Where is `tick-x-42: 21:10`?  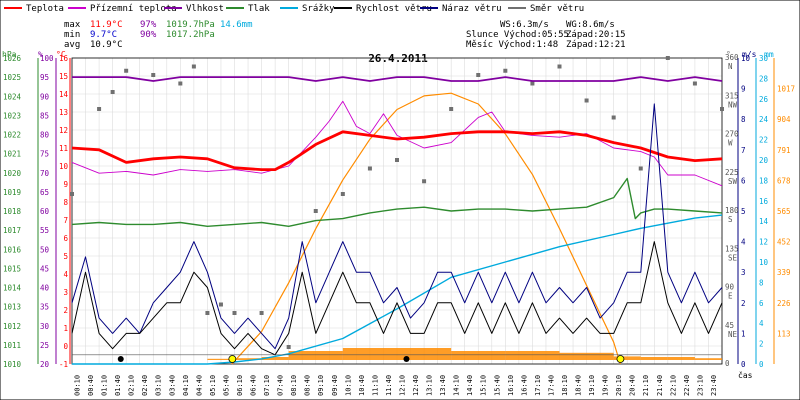 tick-x-42: 21:10 is located at coordinates (646, 385).